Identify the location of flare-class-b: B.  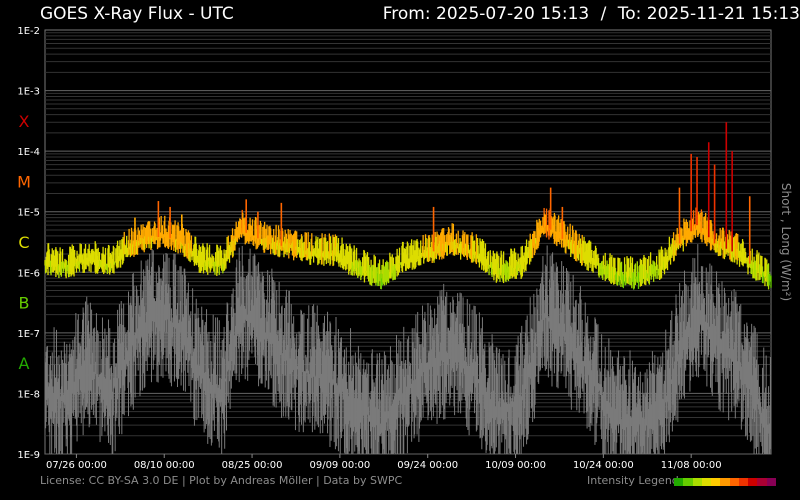
(24, 303).